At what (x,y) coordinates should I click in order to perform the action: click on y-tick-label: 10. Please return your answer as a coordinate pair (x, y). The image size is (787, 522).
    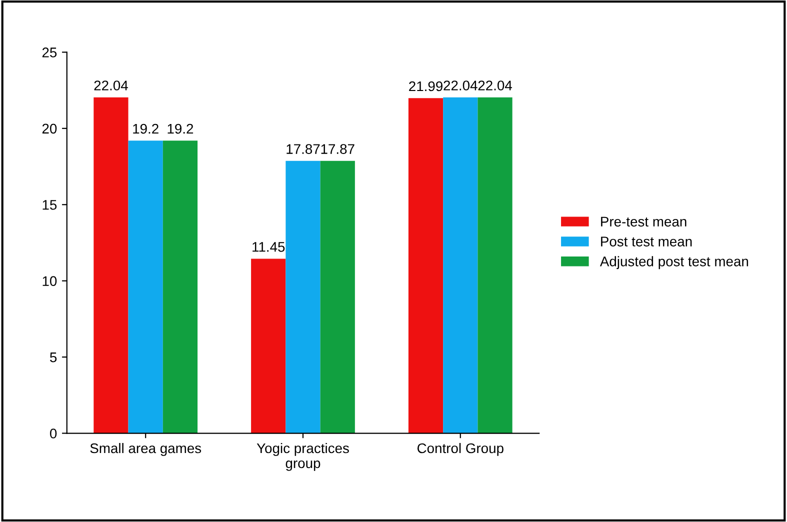
    Looking at the image, I should click on (49, 281).